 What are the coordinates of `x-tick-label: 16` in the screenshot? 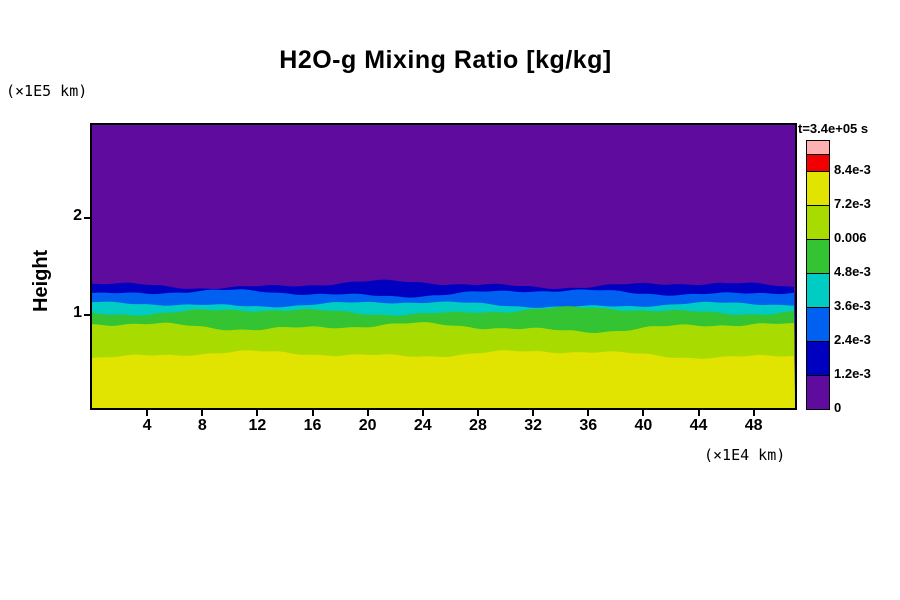 It's located at (312, 425).